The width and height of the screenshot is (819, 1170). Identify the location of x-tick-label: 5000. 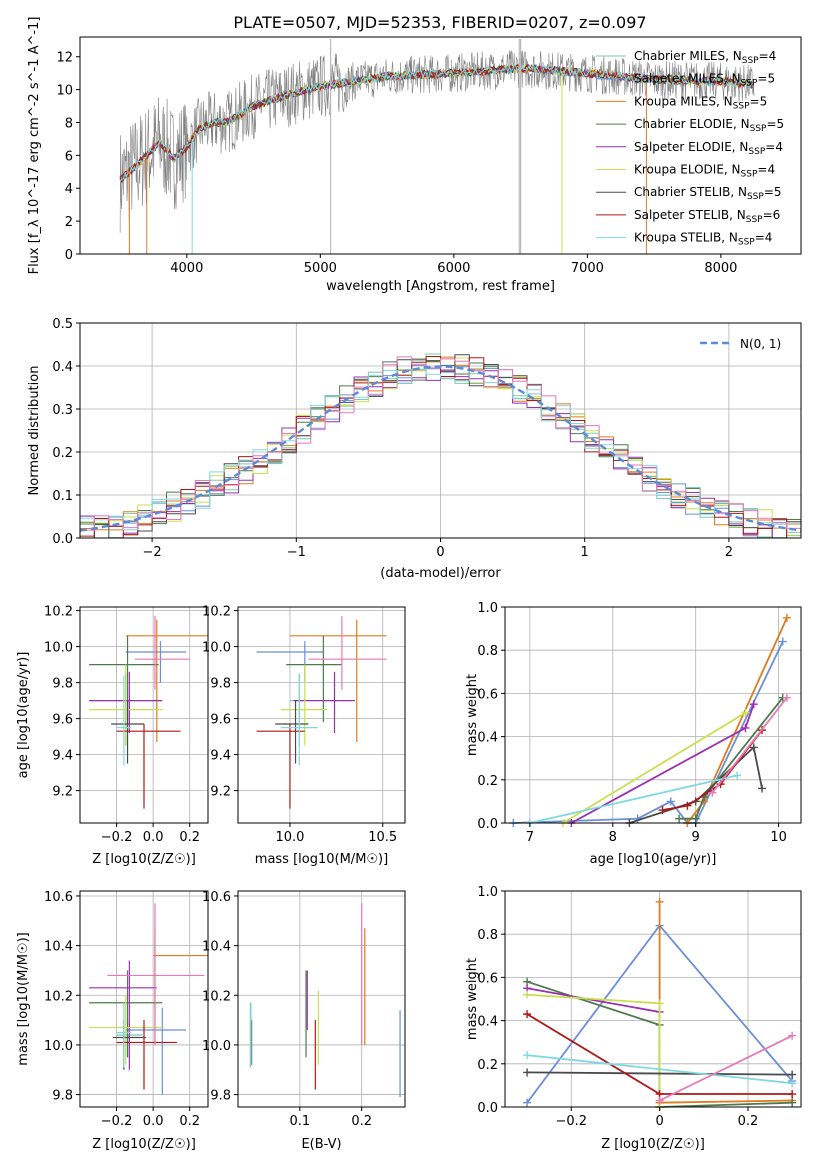
(320, 268).